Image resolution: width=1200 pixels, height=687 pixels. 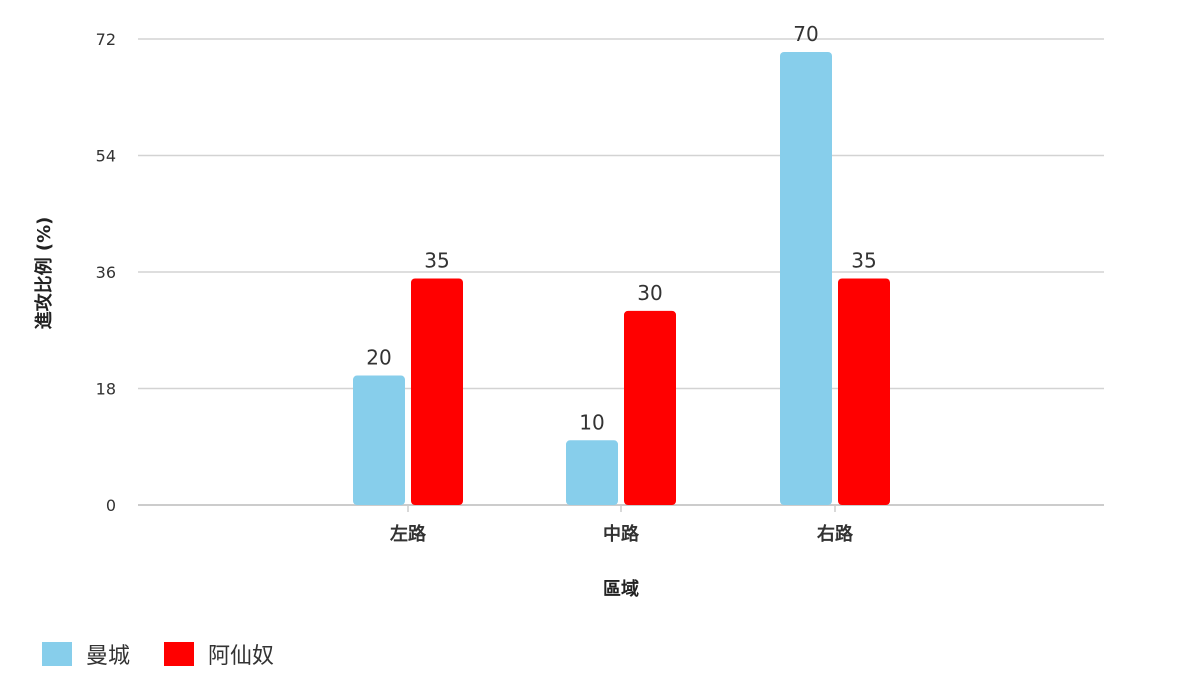 I want to click on x-tick-label: 左路, so click(x=408, y=534).